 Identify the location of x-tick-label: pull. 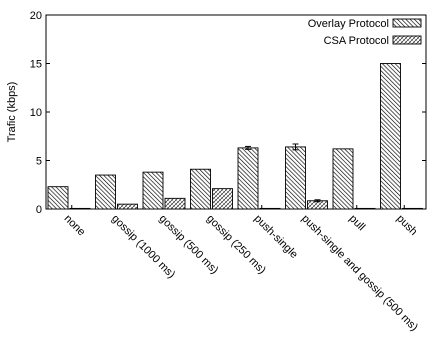
(357, 223).